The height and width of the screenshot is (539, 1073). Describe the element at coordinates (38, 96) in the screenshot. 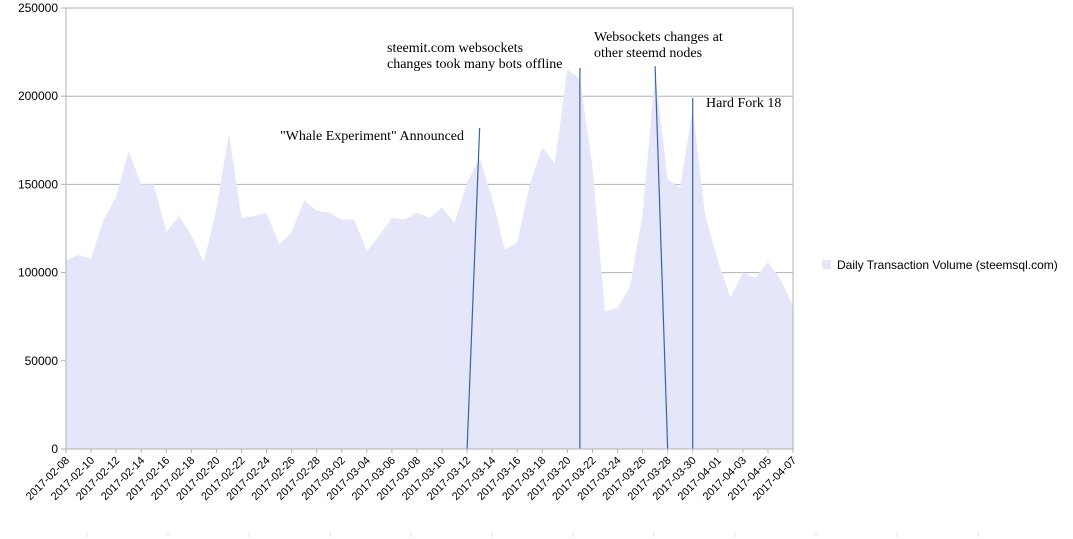

I see `y-tick-label: 200000` at that location.